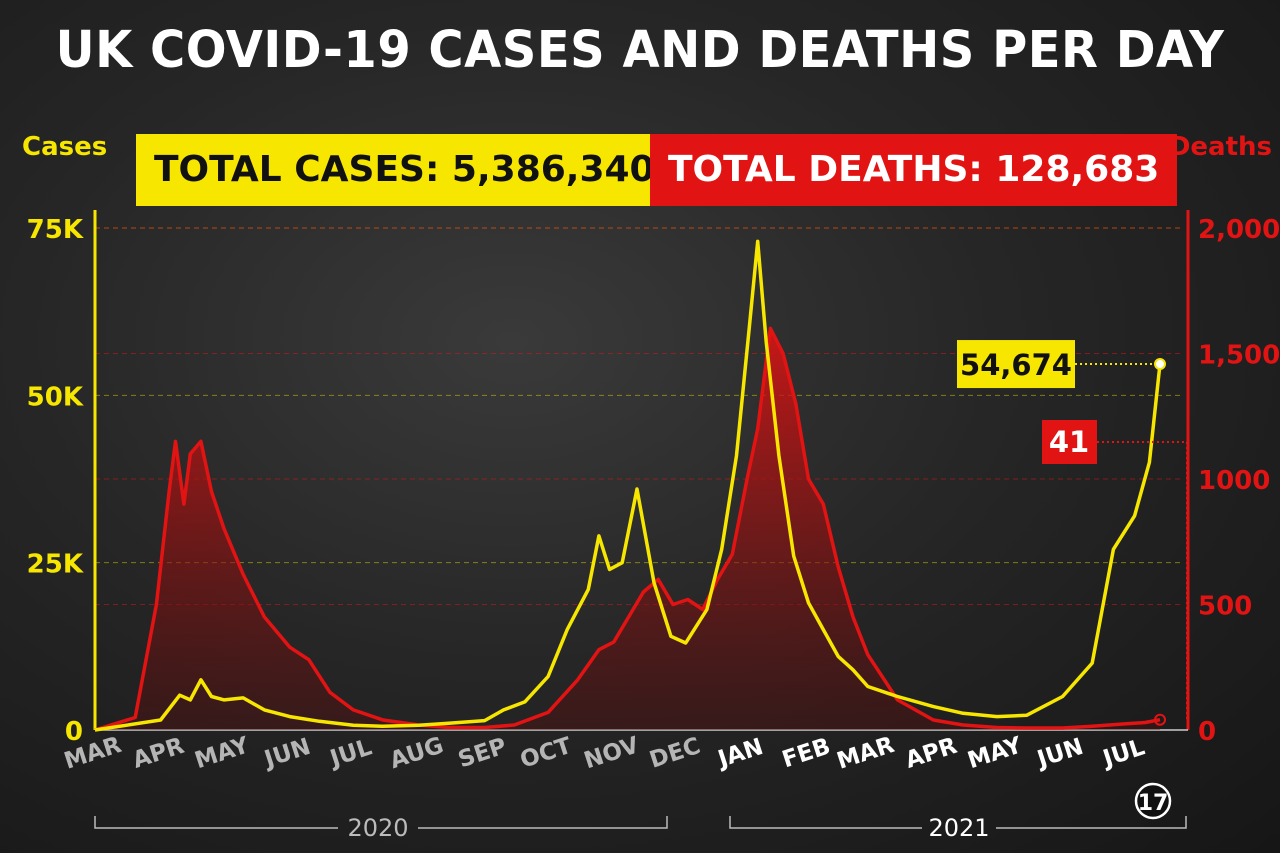 This screenshot has height=853, width=1280. I want to click on chart-title: UK COVID-19 CASES AND DEATHS PER DAY, so click(640, 50).